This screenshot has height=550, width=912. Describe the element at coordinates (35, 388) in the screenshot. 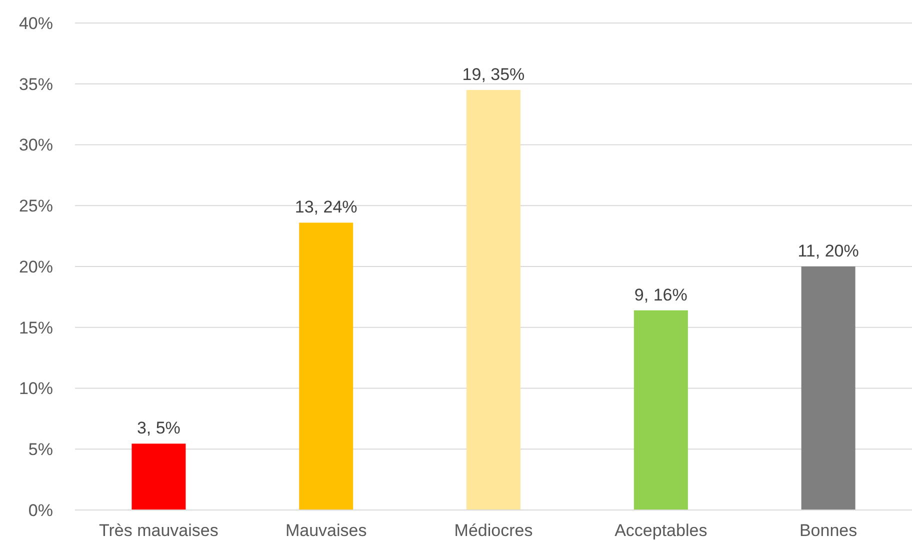

I see `y-tick-label: 10%` at that location.